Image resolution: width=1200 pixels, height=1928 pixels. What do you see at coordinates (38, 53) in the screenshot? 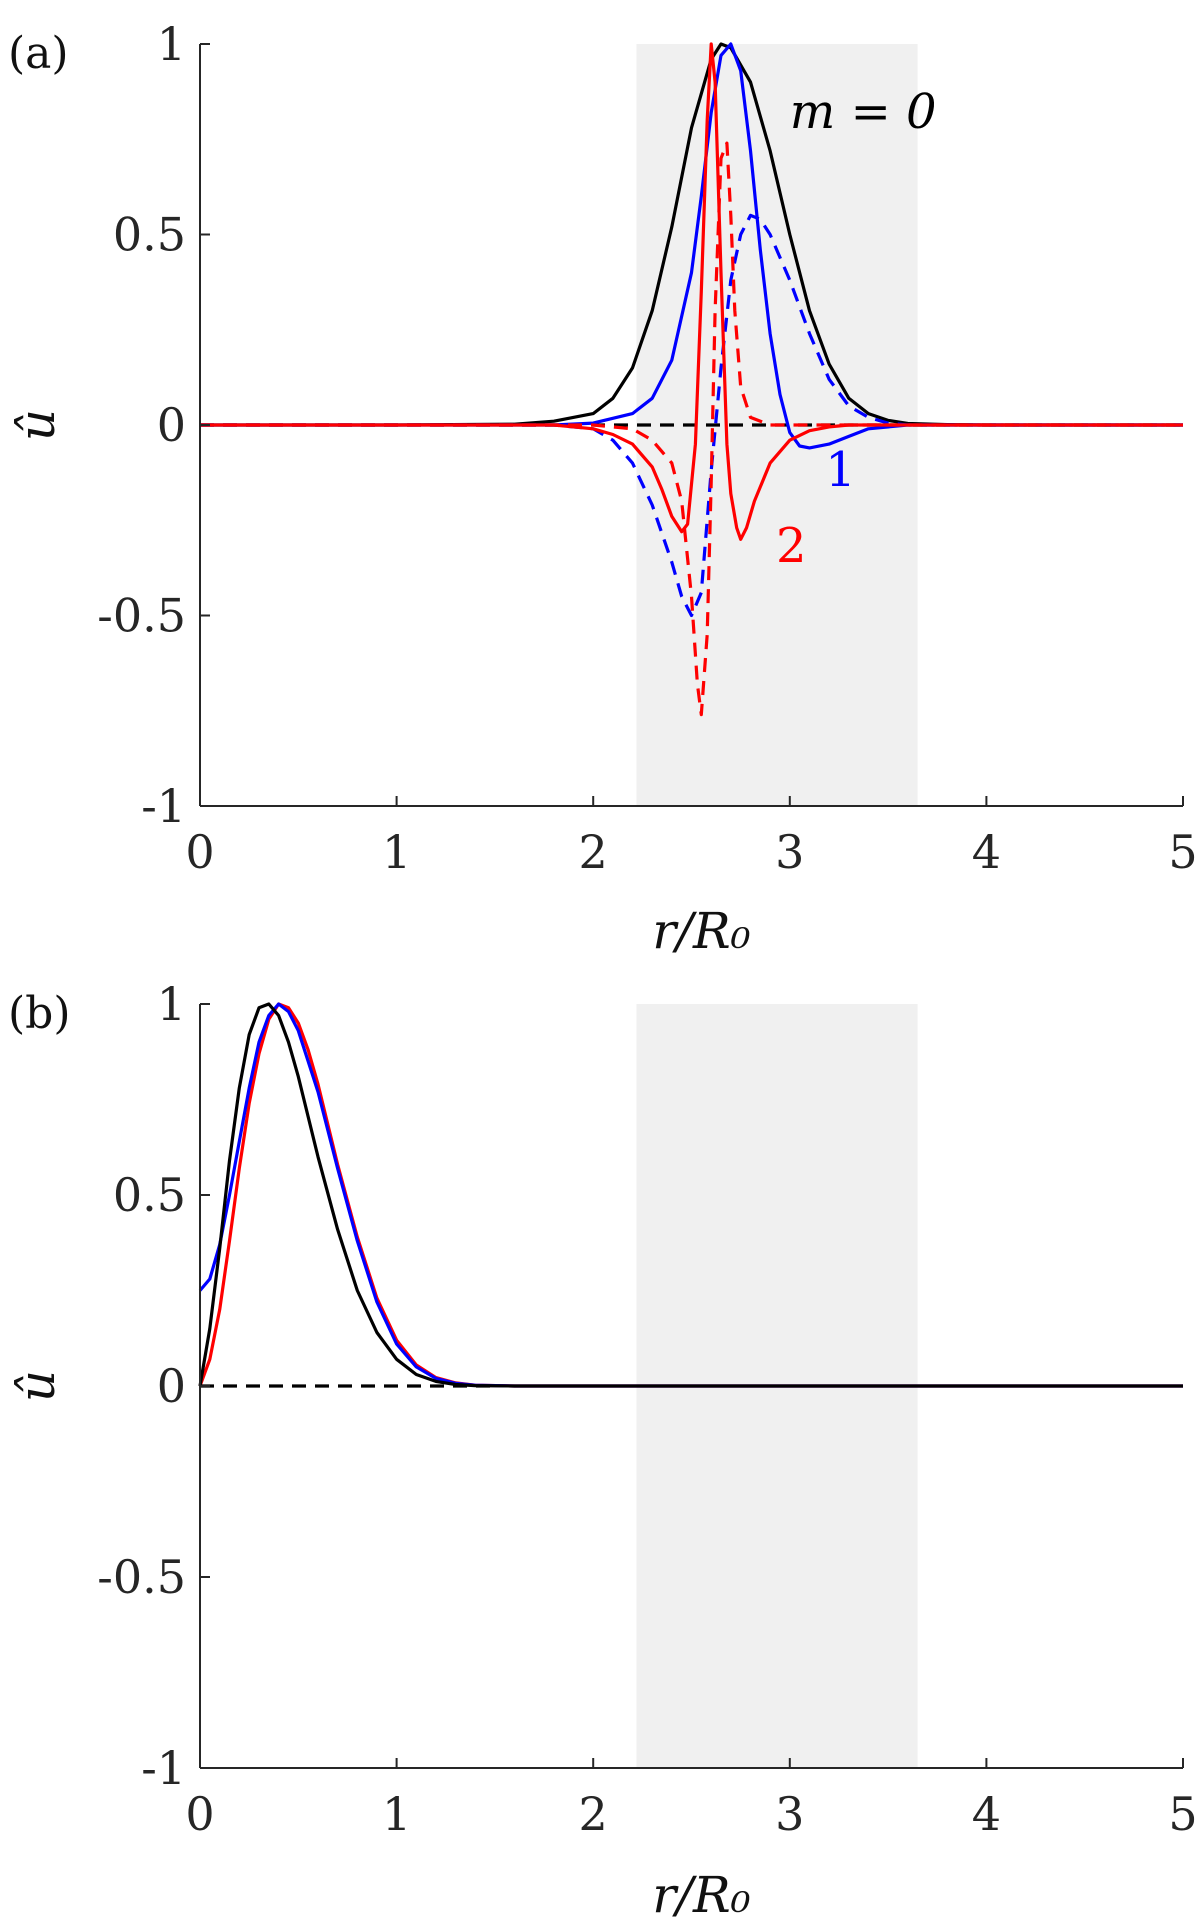
I see `panel-label: (a)` at bounding box center [38, 53].